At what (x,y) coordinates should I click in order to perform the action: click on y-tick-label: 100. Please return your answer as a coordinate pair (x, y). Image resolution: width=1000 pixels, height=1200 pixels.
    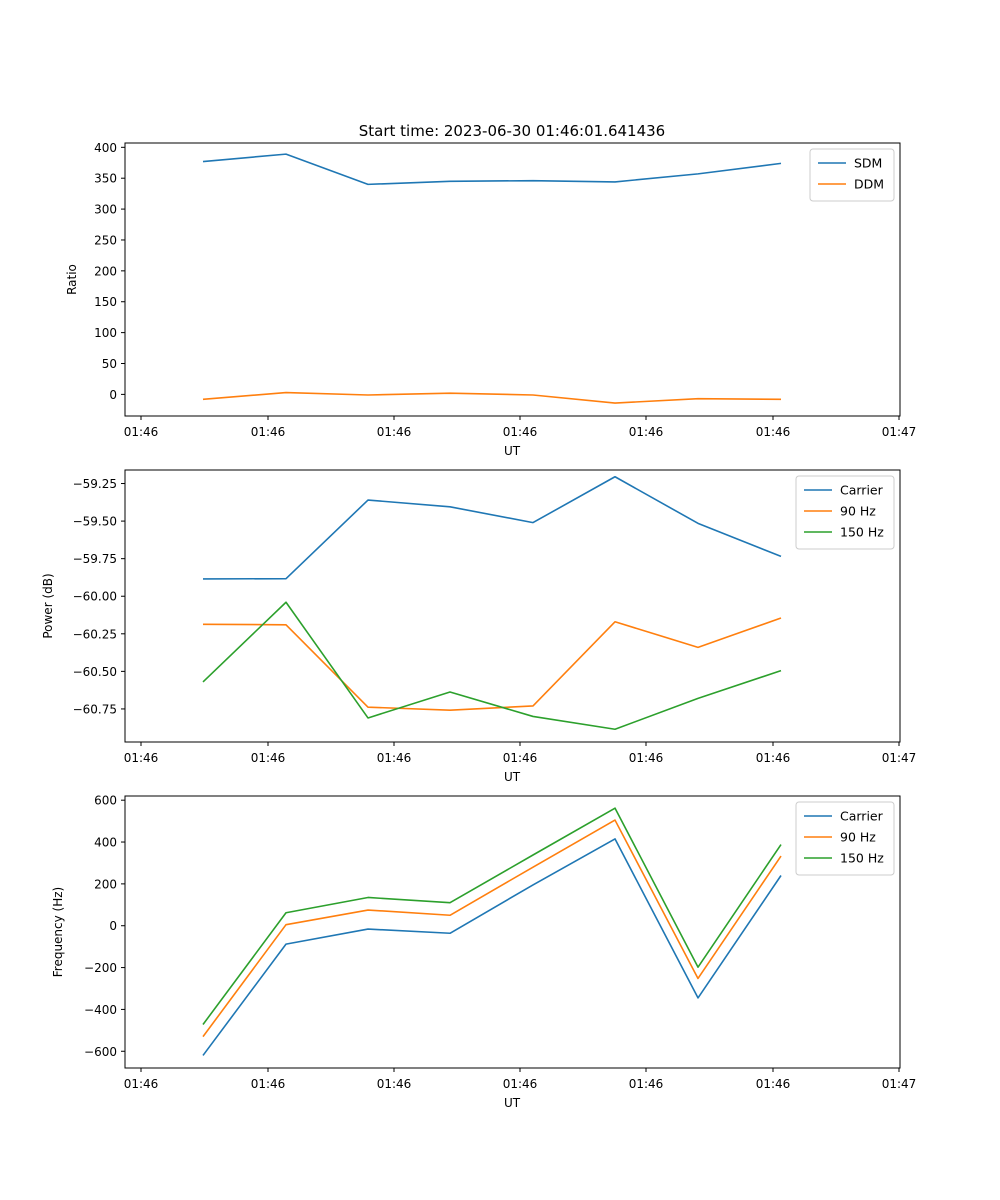
    Looking at the image, I should click on (105, 333).